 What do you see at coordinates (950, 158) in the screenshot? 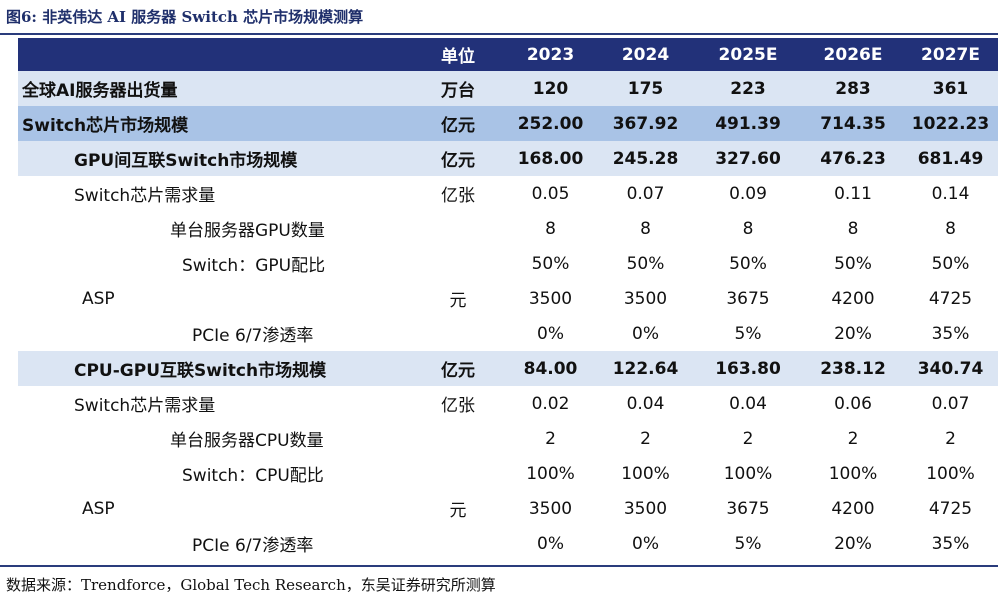
I see `value-cell: 681.49` at bounding box center [950, 158].